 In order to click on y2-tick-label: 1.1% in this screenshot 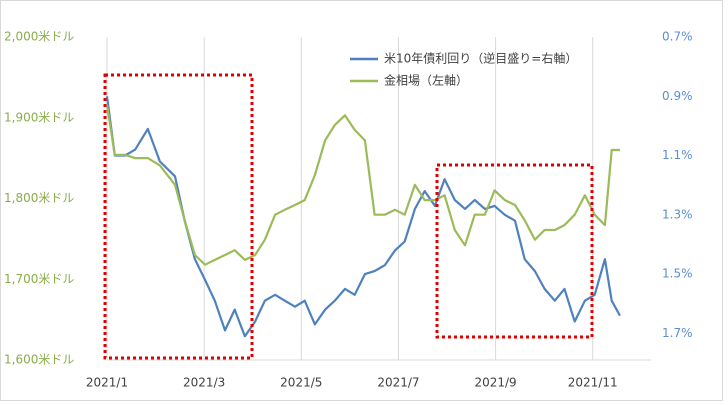, I will do `click(677, 155)`.